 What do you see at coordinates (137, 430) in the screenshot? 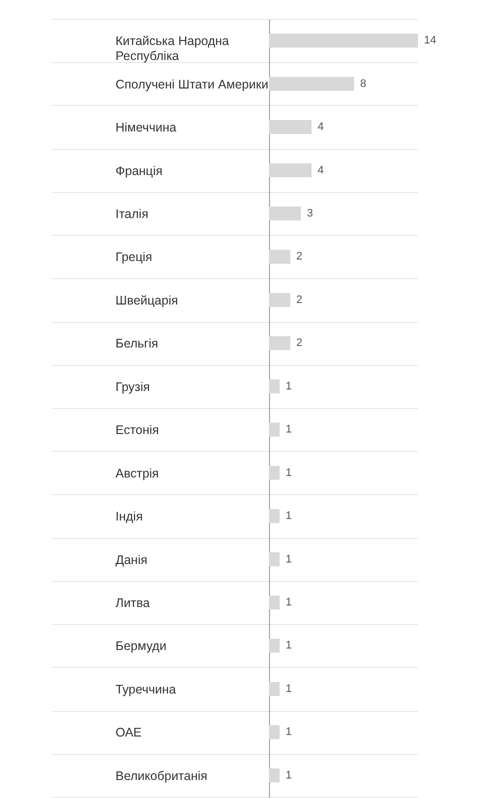
I see `y-tick-label: Естонія` at bounding box center [137, 430].